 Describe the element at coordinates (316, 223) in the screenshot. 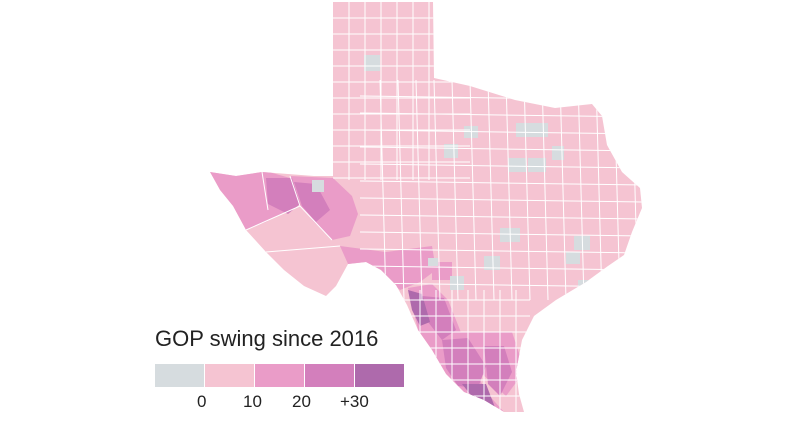

I see `county-line-d` at that location.